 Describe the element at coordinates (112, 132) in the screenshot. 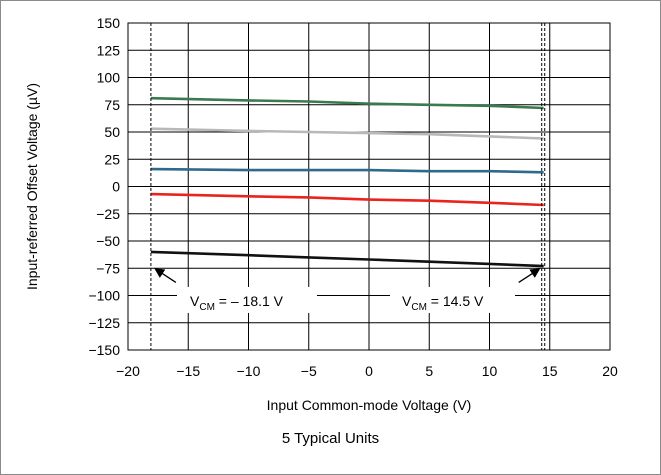

I see `y-tick-label: 50` at that location.